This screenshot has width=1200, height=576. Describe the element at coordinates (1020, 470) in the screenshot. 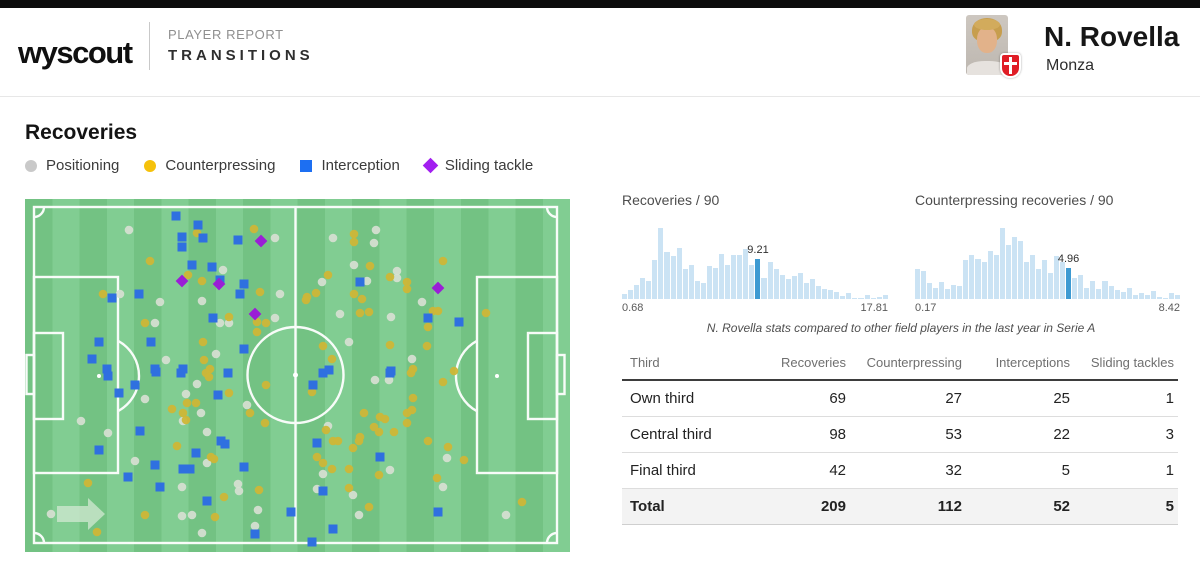

I see `cell-interceptions: 5` at that location.